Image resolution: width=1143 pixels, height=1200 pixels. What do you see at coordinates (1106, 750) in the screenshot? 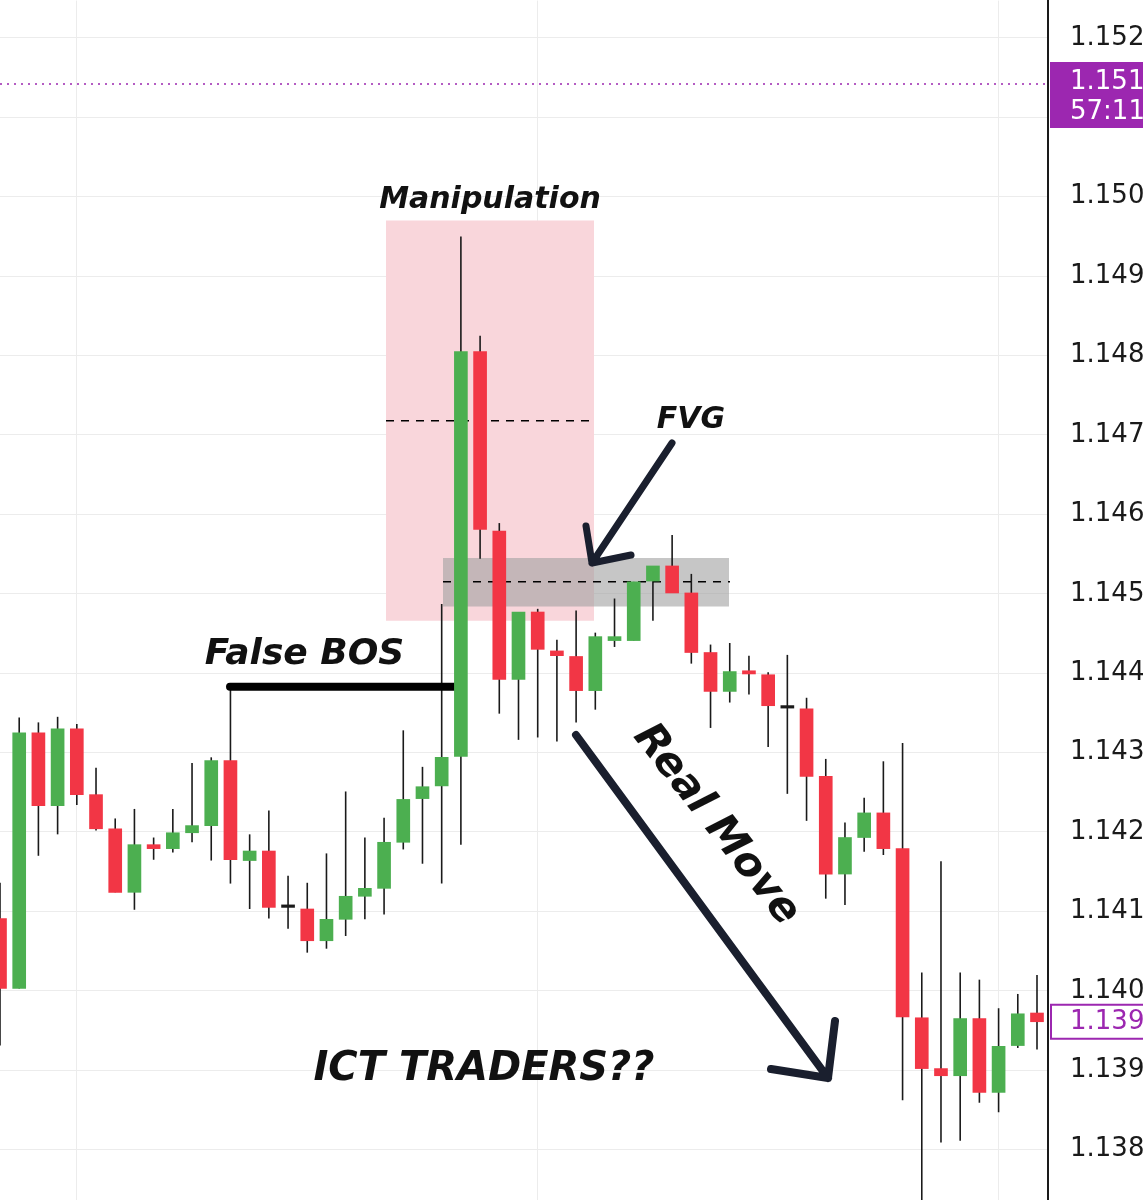
I see `y-tick-label: 1.143` at bounding box center [1106, 750].